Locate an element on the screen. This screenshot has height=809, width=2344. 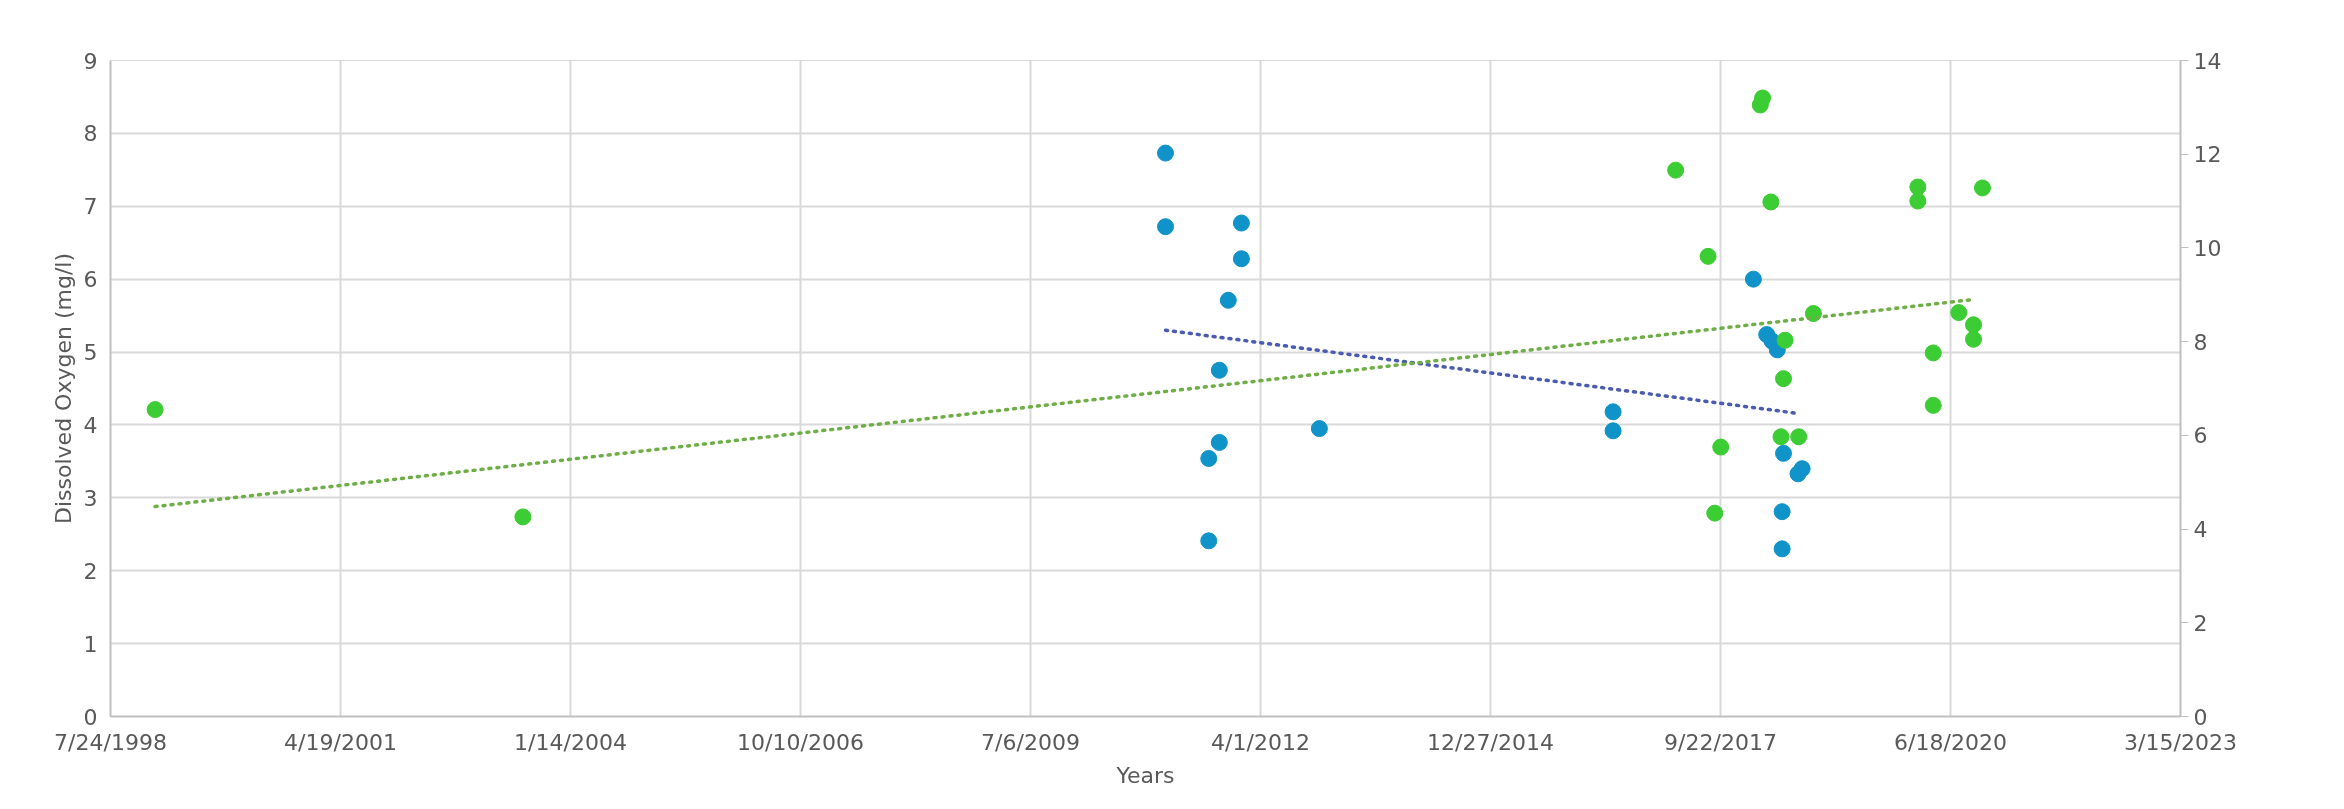
y2-tick-label: 10 is located at coordinates (2207, 248).